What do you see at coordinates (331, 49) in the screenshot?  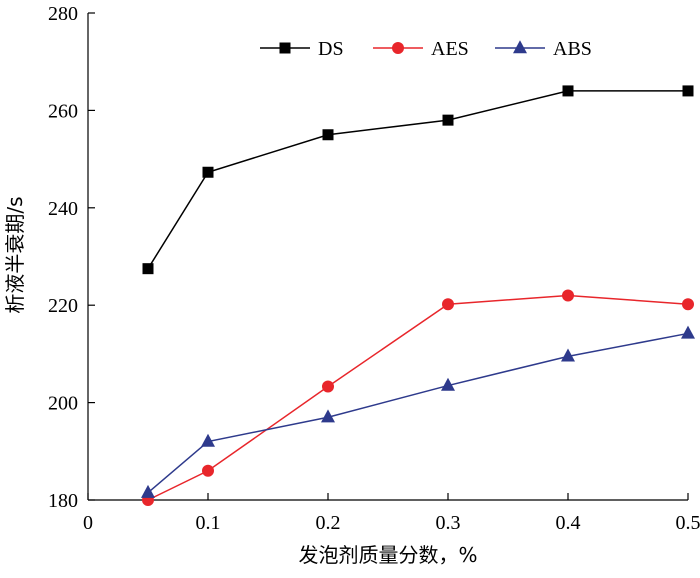 I see `legend-label-ds: DS` at bounding box center [331, 49].